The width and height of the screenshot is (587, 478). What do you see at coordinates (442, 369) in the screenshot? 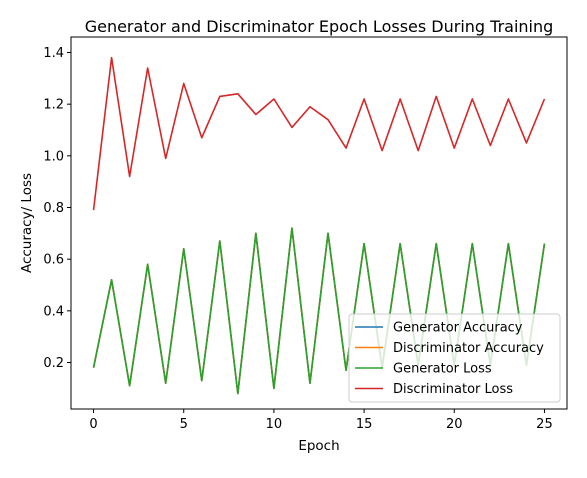
I see `legend-label-2: Generator Loss` at bounding box center [442, 369].